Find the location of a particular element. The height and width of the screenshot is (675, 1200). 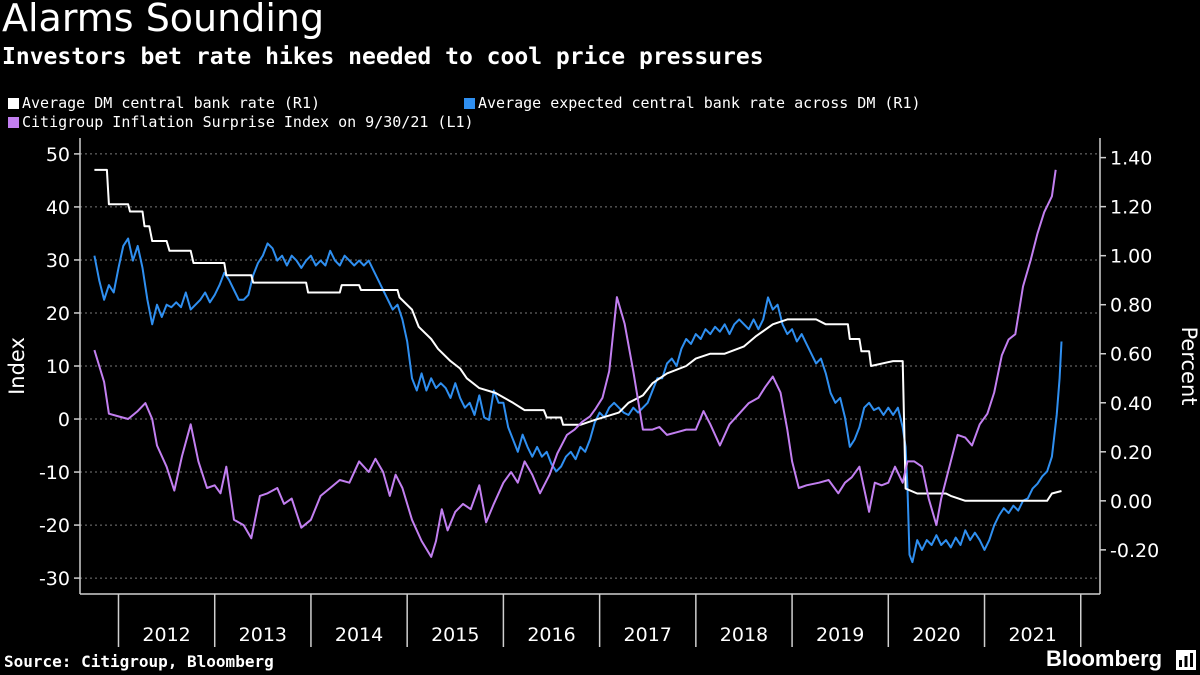

left-axis-title: Index is located at coordinates (17, 366).